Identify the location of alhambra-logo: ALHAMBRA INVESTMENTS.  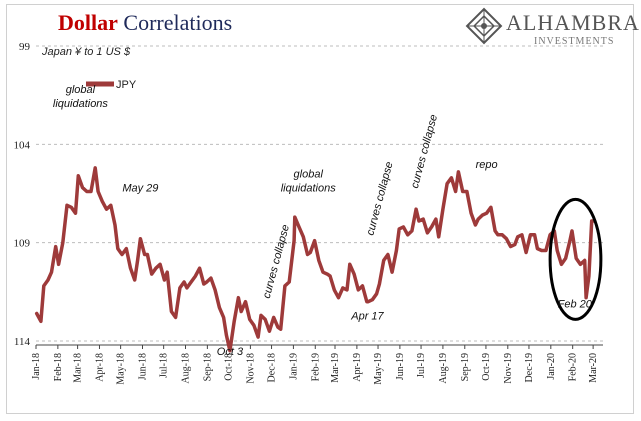
(551, 26).